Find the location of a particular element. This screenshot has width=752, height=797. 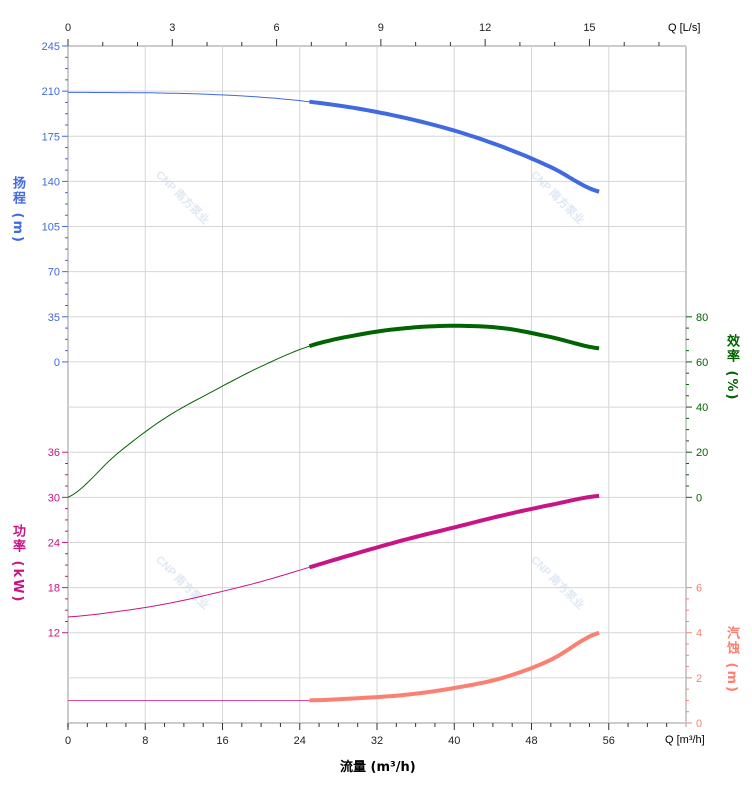

power-tick-label: 12 is located at coordinates (54, 634).